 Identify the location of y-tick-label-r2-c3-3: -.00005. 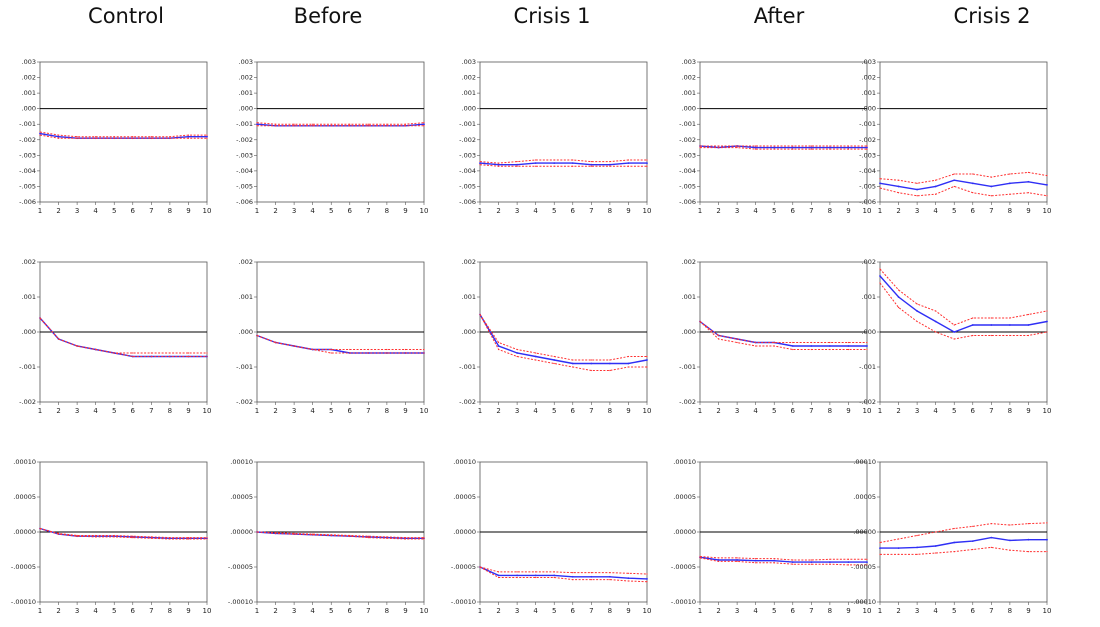
(683, 567).